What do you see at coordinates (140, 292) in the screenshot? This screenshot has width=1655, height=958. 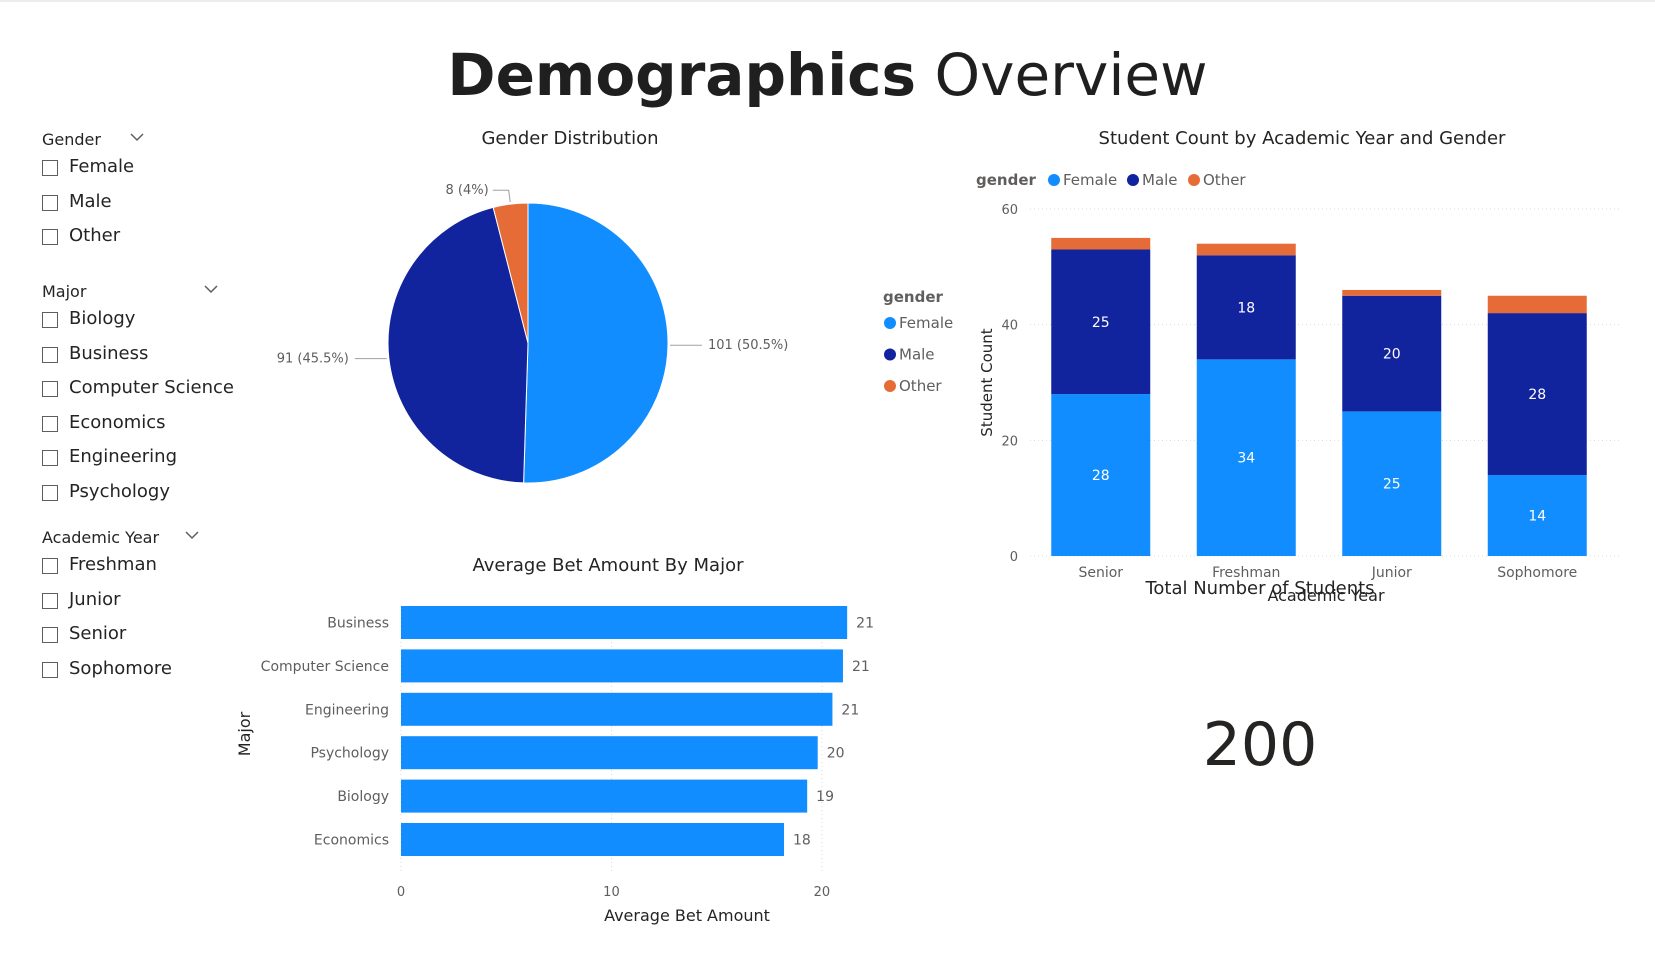 I see `major-slicer-header: Major` at bounding box center [140, 292].